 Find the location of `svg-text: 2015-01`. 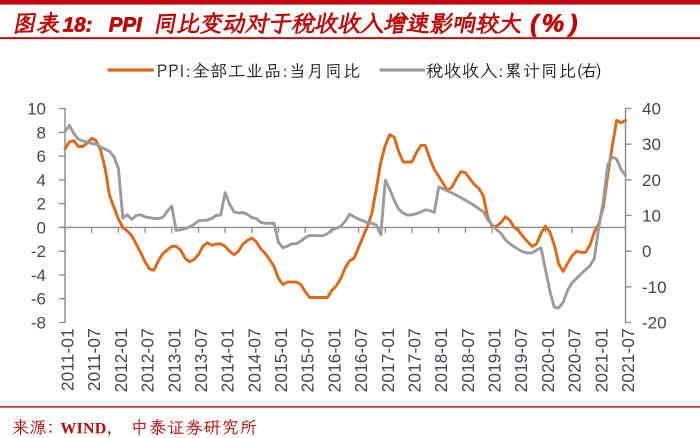

svg-text: 2015-01 is located at coordinates (281, 360).